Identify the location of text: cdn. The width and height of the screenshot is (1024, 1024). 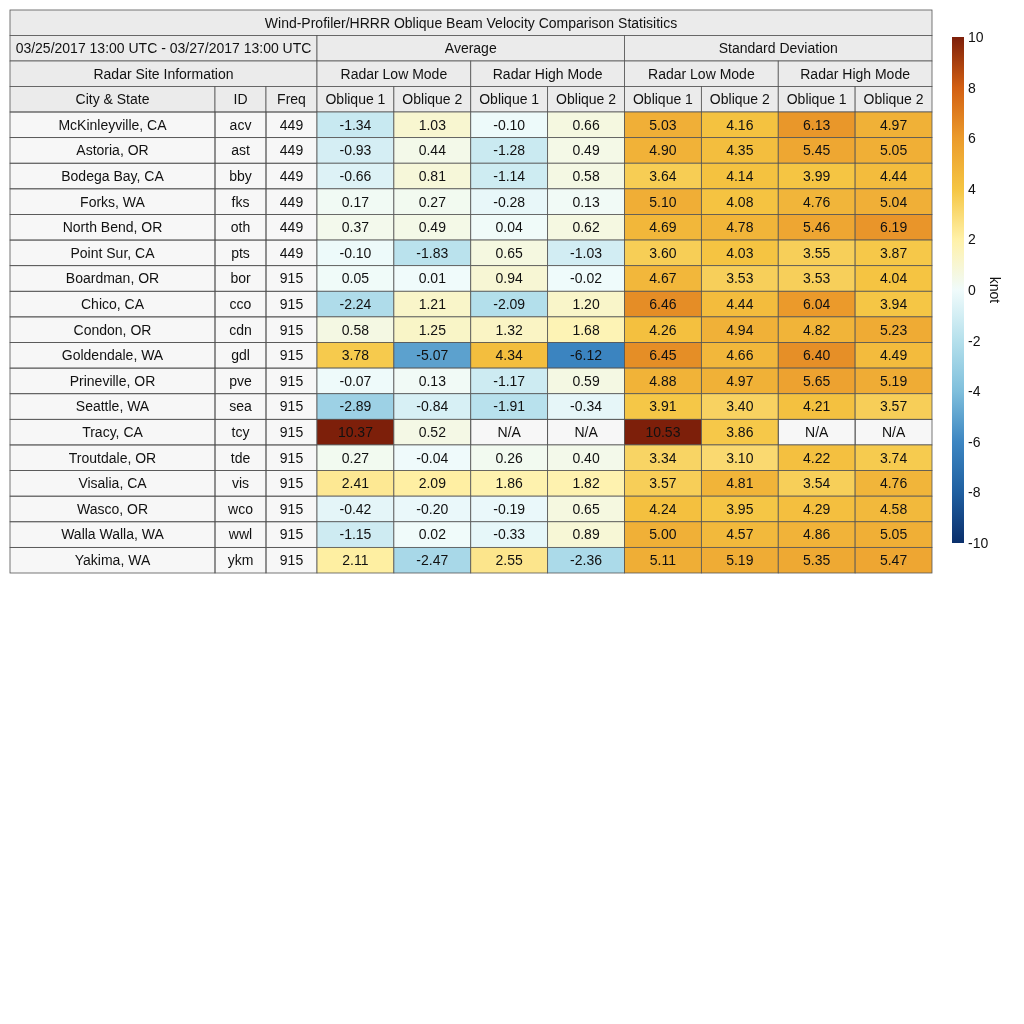
(240, 329).